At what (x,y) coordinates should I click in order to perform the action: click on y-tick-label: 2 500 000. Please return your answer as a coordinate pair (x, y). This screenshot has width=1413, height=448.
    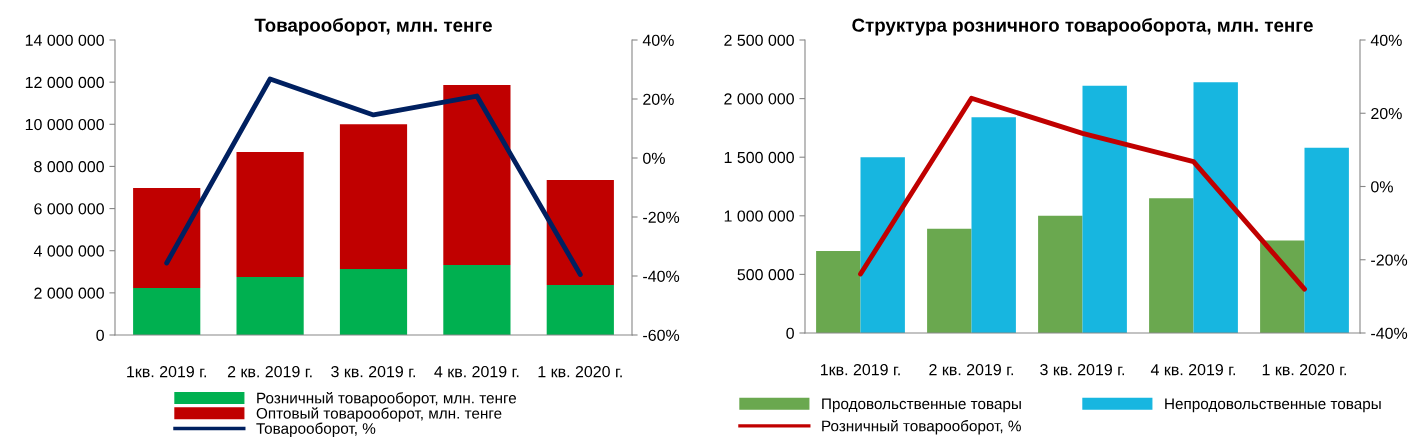
    Looking at the image, I should click on (759, 40).